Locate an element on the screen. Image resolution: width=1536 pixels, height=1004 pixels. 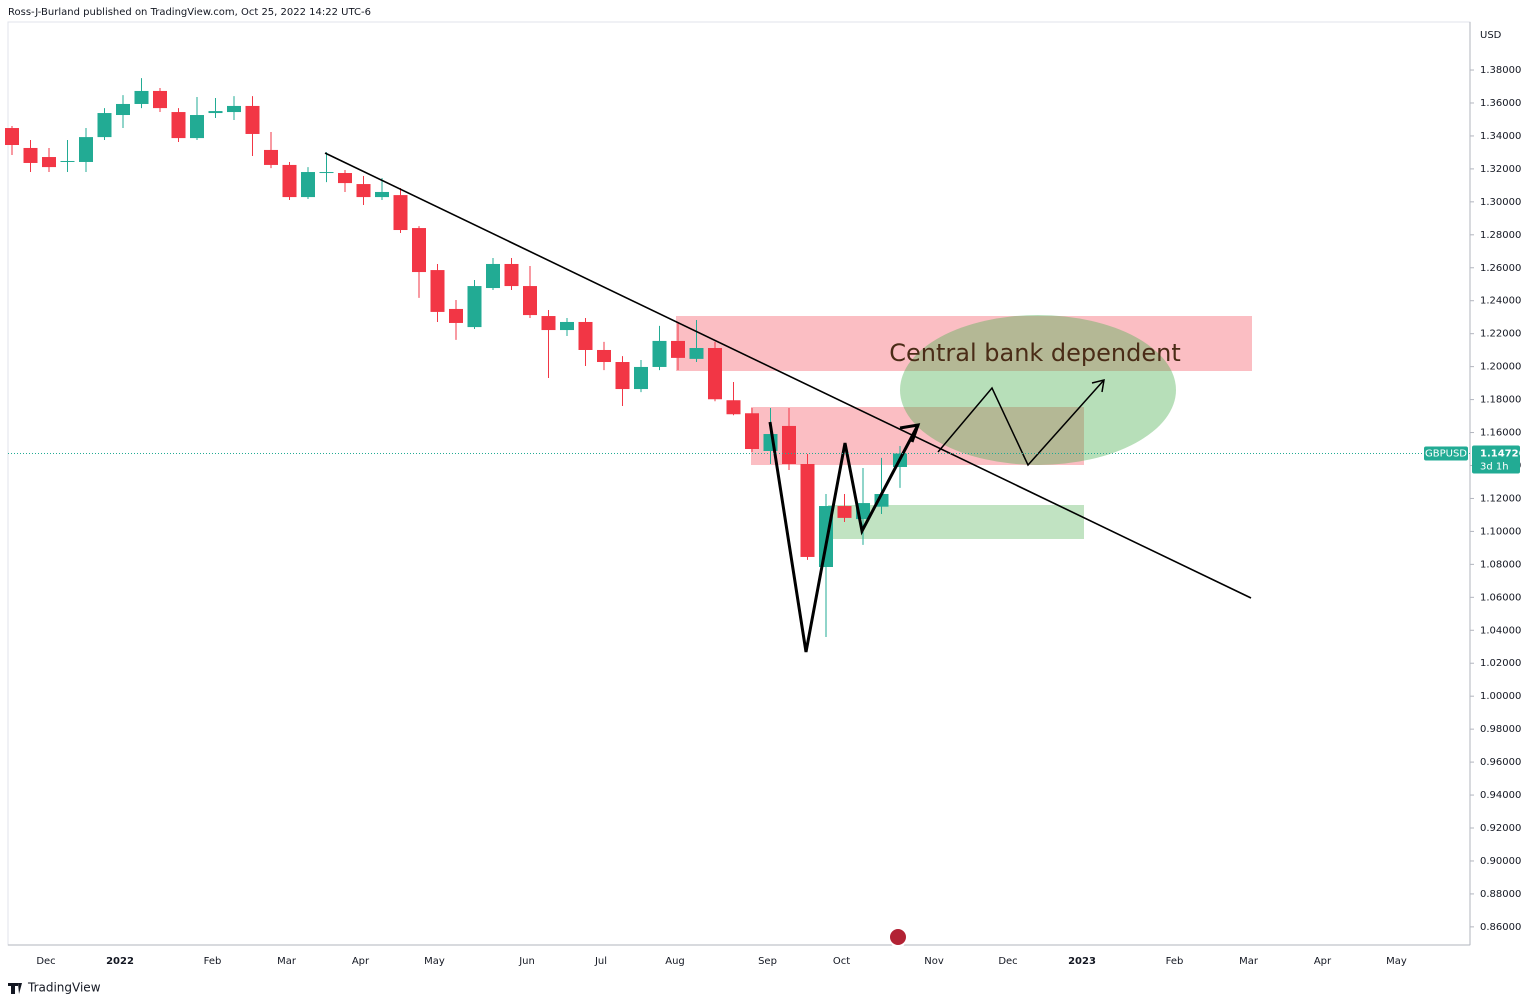
y-tick-label: 1.32000 is located at coordinates (1500, 169).